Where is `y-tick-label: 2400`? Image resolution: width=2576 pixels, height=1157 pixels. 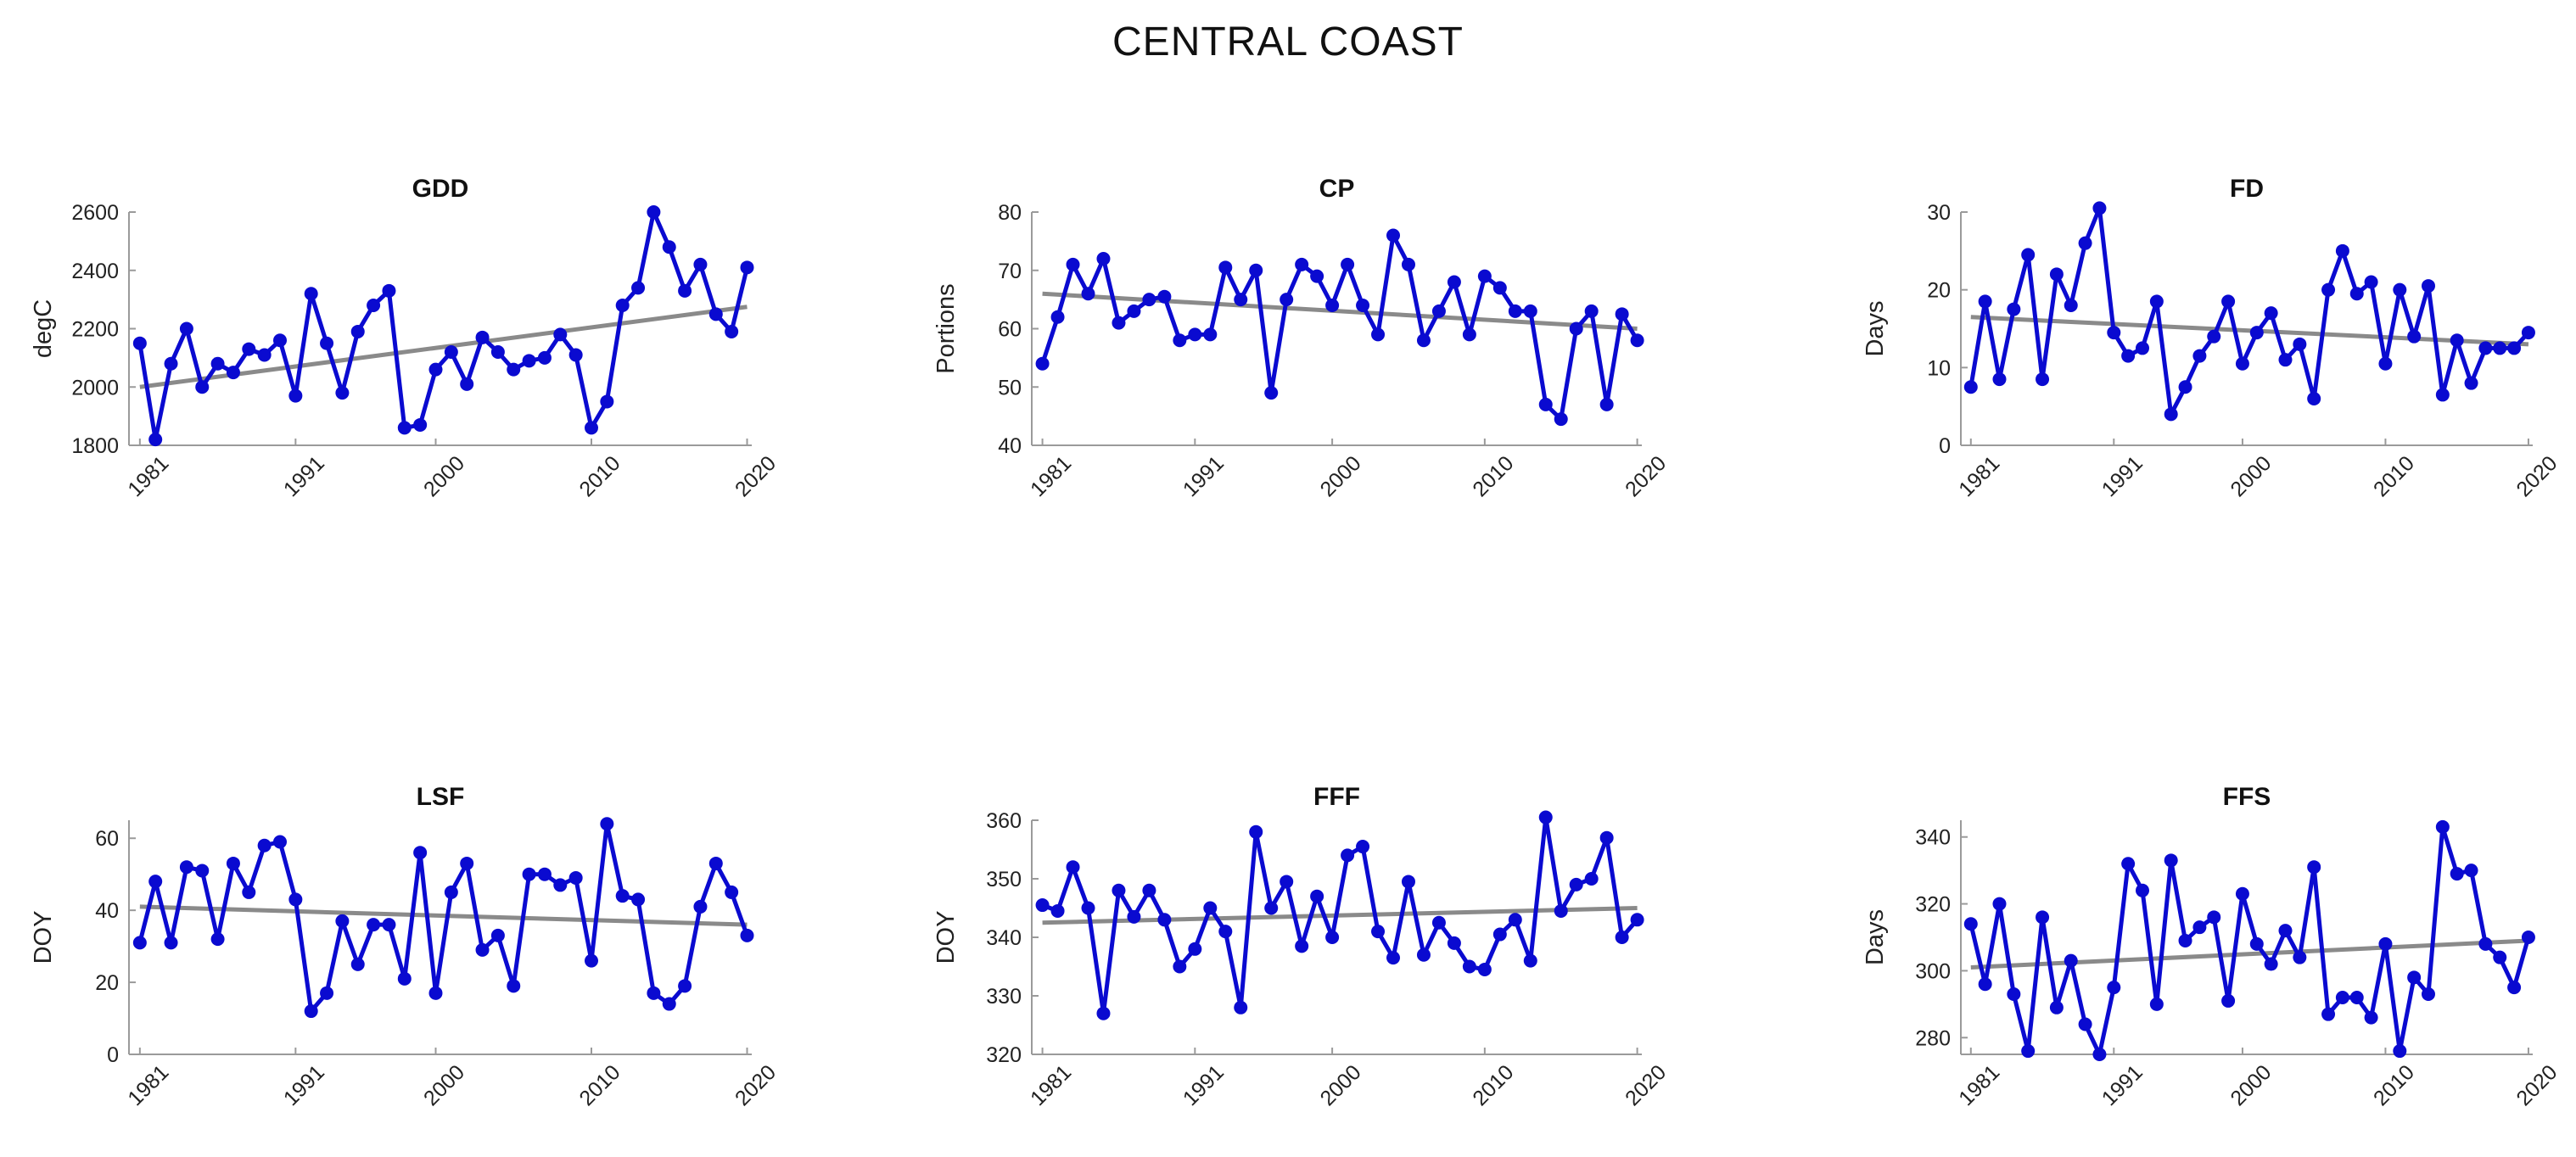 y-tick-label: 2400 is located at coordinates (95, 271).